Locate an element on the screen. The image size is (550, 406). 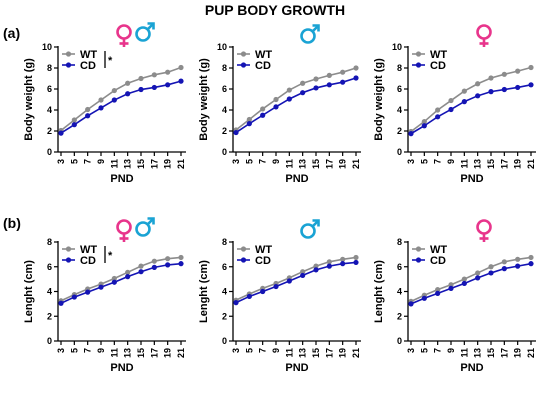
y-axis-label: Lenght (cm) is located at coordinates (204, 291).